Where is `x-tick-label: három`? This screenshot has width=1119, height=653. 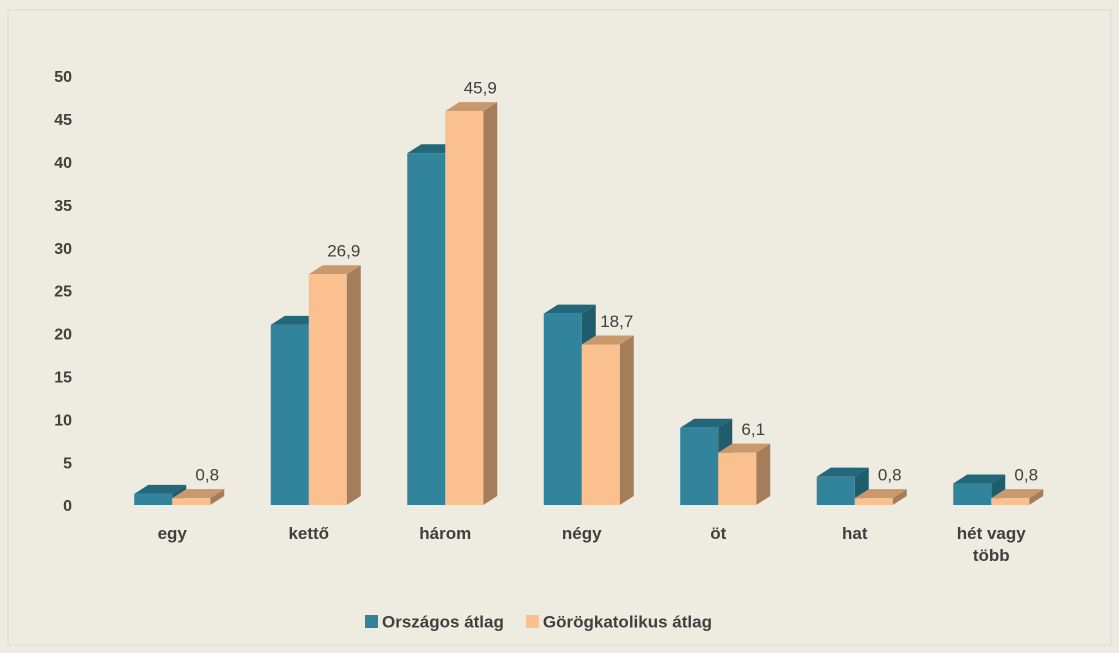
x-tick-label: három is located at coordinates (445, 533).